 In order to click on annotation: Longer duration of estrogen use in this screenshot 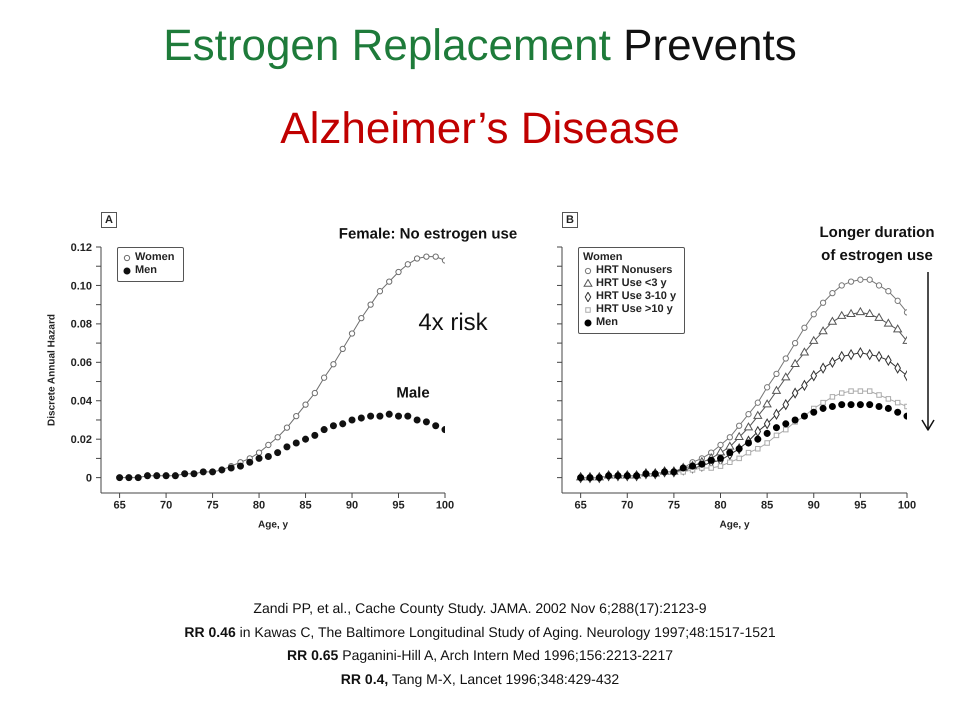, I will do `click(877, 244)`.